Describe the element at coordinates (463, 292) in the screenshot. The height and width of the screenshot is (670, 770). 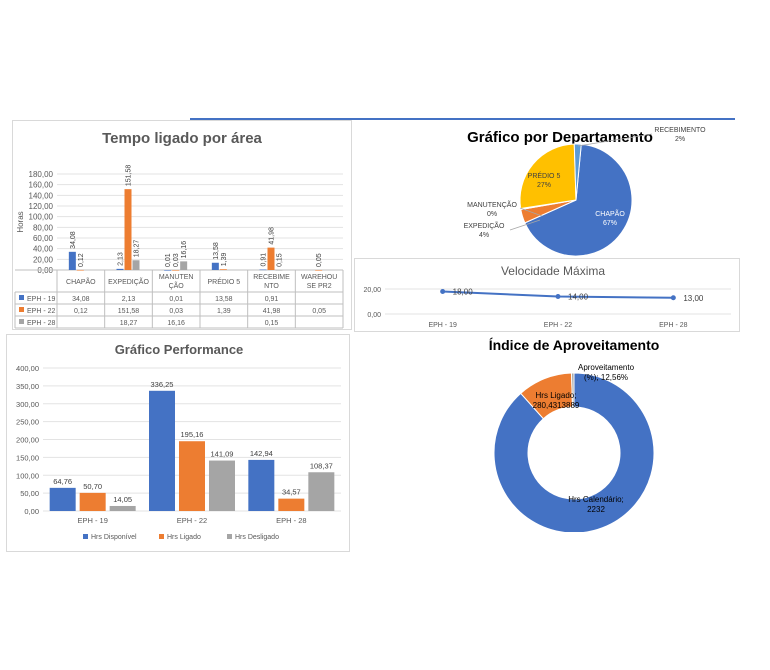
I see `data-label: 18,00` at that location.